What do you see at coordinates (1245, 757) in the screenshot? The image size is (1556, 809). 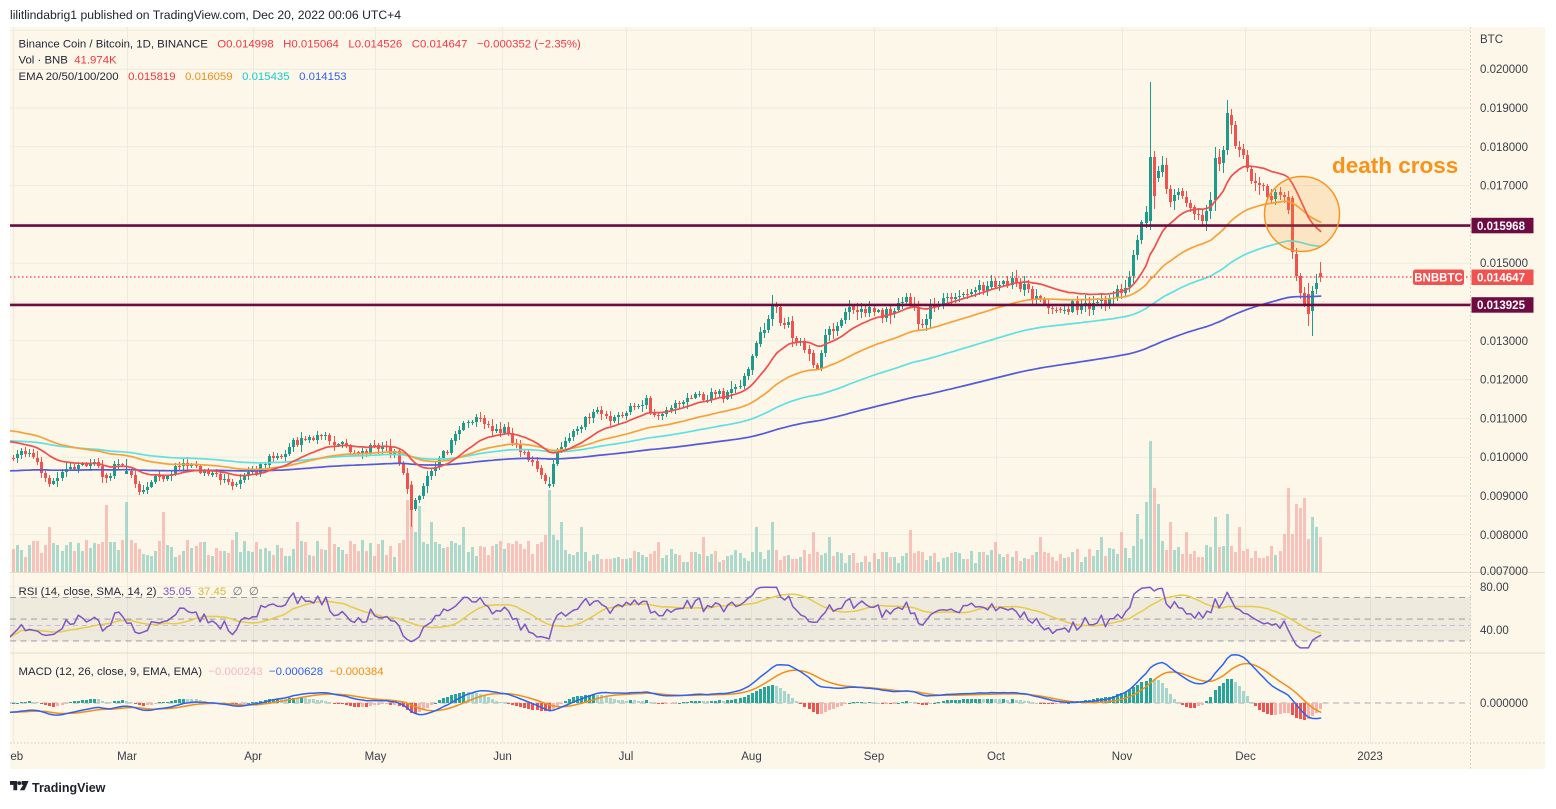 I see `svg-text: Dec` at bounding box center [1245, 757].